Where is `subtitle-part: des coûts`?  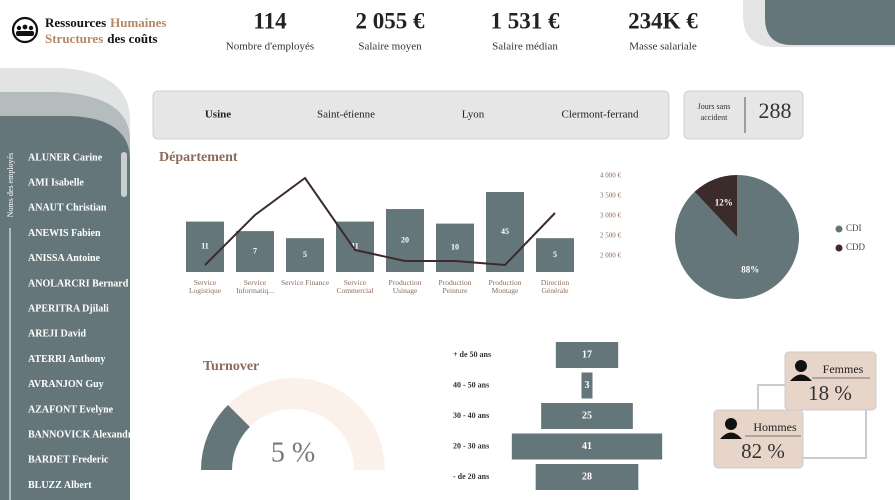 subtitle-part: des coûts is located at coordinates (132, 38).